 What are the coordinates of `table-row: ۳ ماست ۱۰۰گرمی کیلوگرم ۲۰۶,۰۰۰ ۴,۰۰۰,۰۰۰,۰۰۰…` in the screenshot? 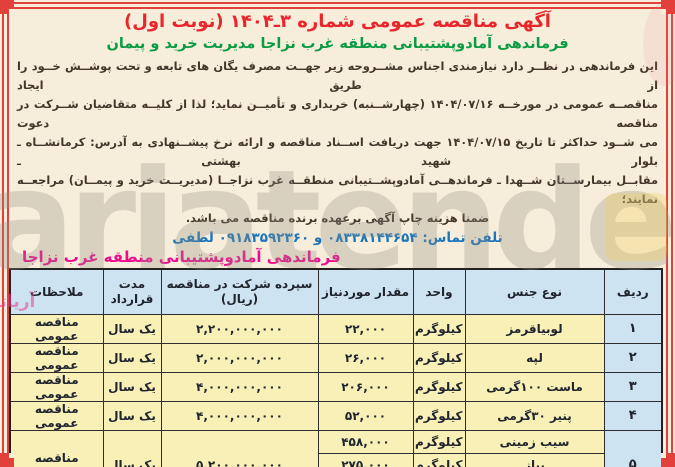 It's located at (336, 387).